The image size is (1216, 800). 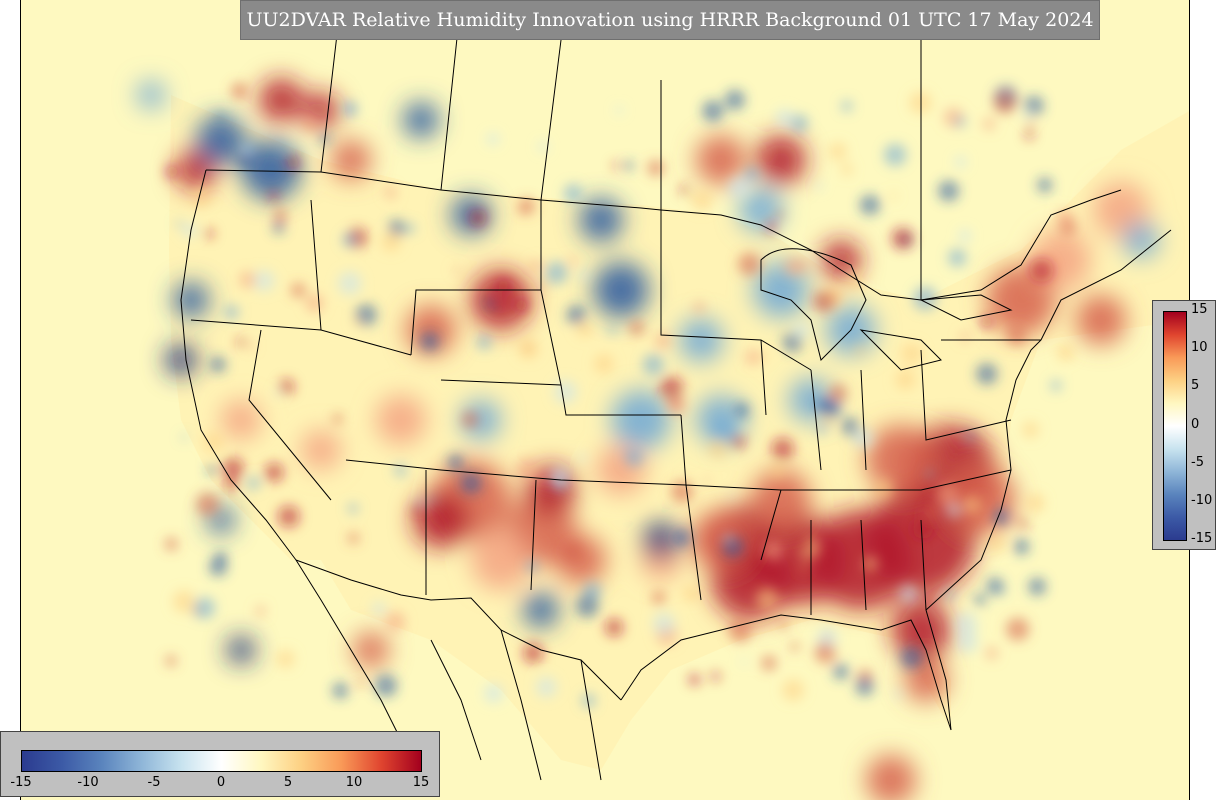 What do you see at coordinates (1202, 500) in the screenshot?
I see `colorbar-vertical-tick-neg10: -10` at bounding box center [1202, 500].